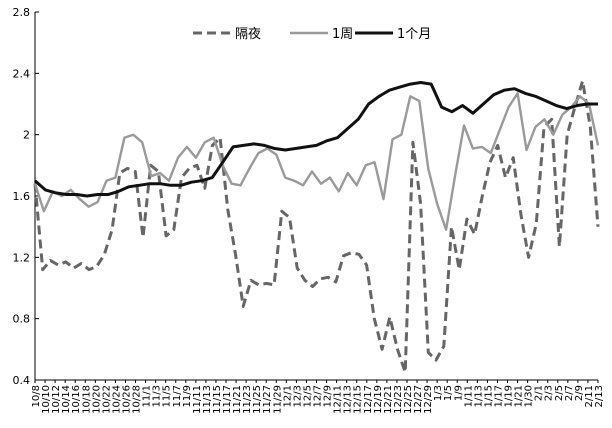  I want to click on x-tick-label: 12/3, so click(297, 396).